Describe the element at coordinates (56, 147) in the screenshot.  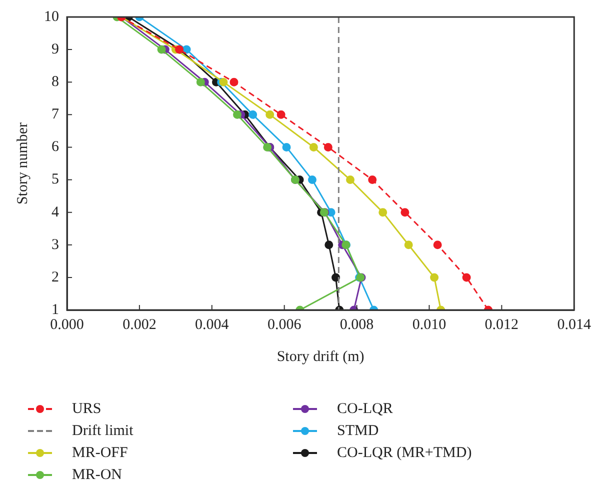
I see `y-tick-label: 6` at that location.